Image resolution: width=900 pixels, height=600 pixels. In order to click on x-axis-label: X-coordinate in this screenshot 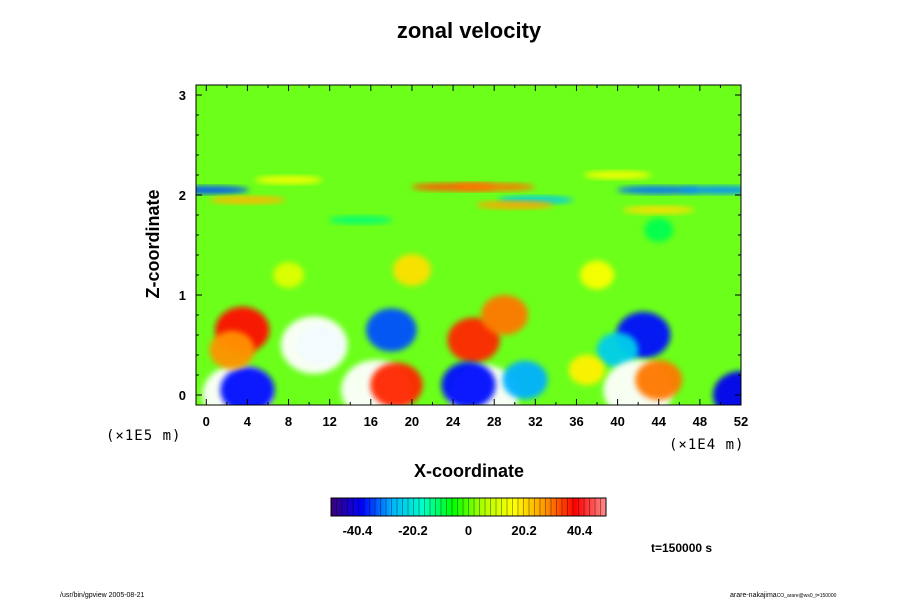, I will do `click(469, 471)`.